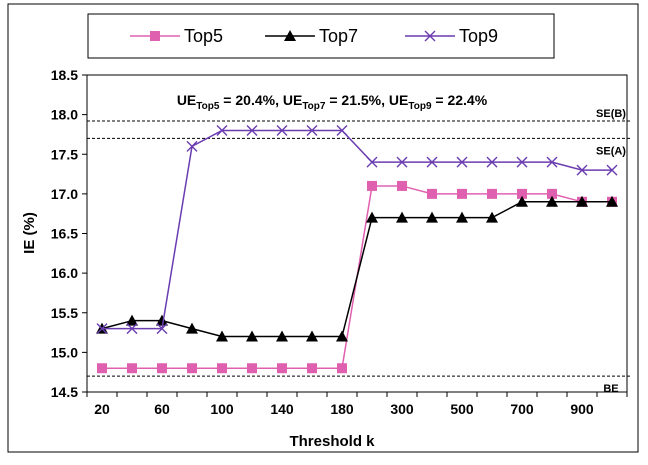 The width and height of the screenshot is (648, 465). I want to click on annotation-value: = 22.4%, so click(460, 100).